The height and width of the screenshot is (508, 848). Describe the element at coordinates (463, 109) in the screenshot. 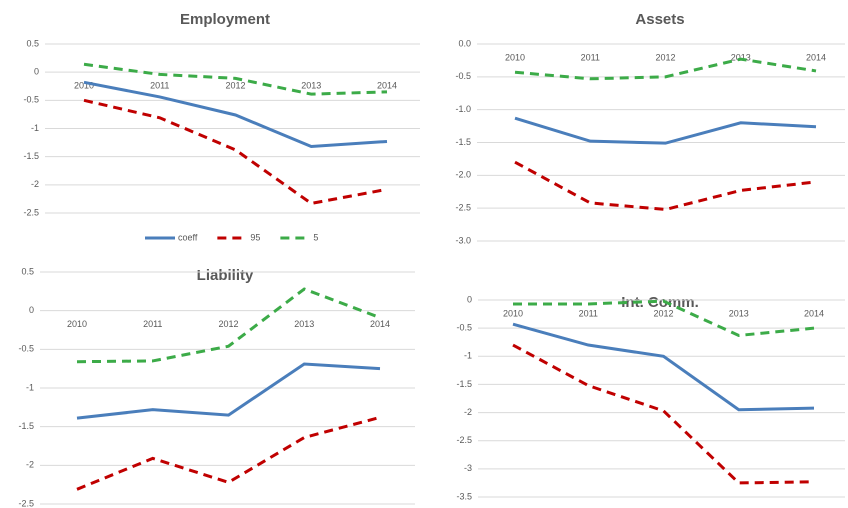

I see `y-tick-label: -1.0` at that location.